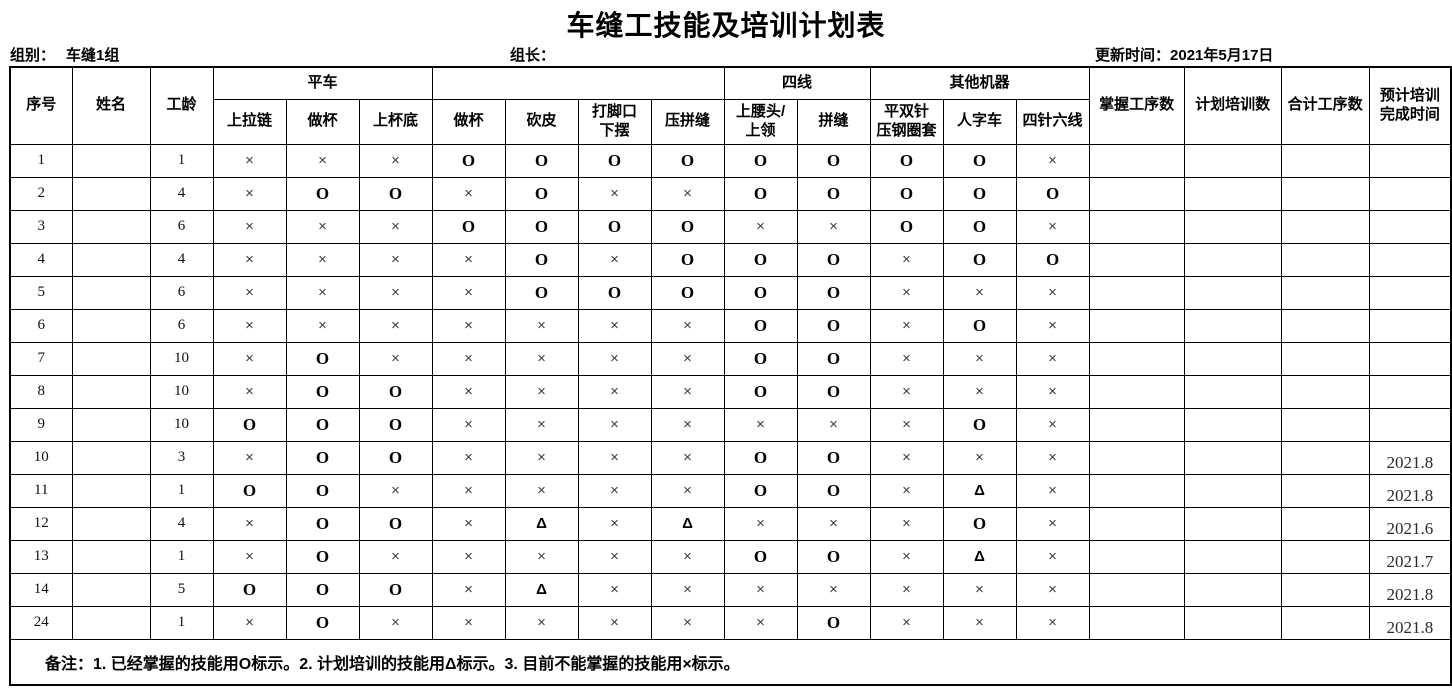  I want to click on table-row: 11 1 O O × × × × × O O × Δ × 2021.8, so click(730, 490).